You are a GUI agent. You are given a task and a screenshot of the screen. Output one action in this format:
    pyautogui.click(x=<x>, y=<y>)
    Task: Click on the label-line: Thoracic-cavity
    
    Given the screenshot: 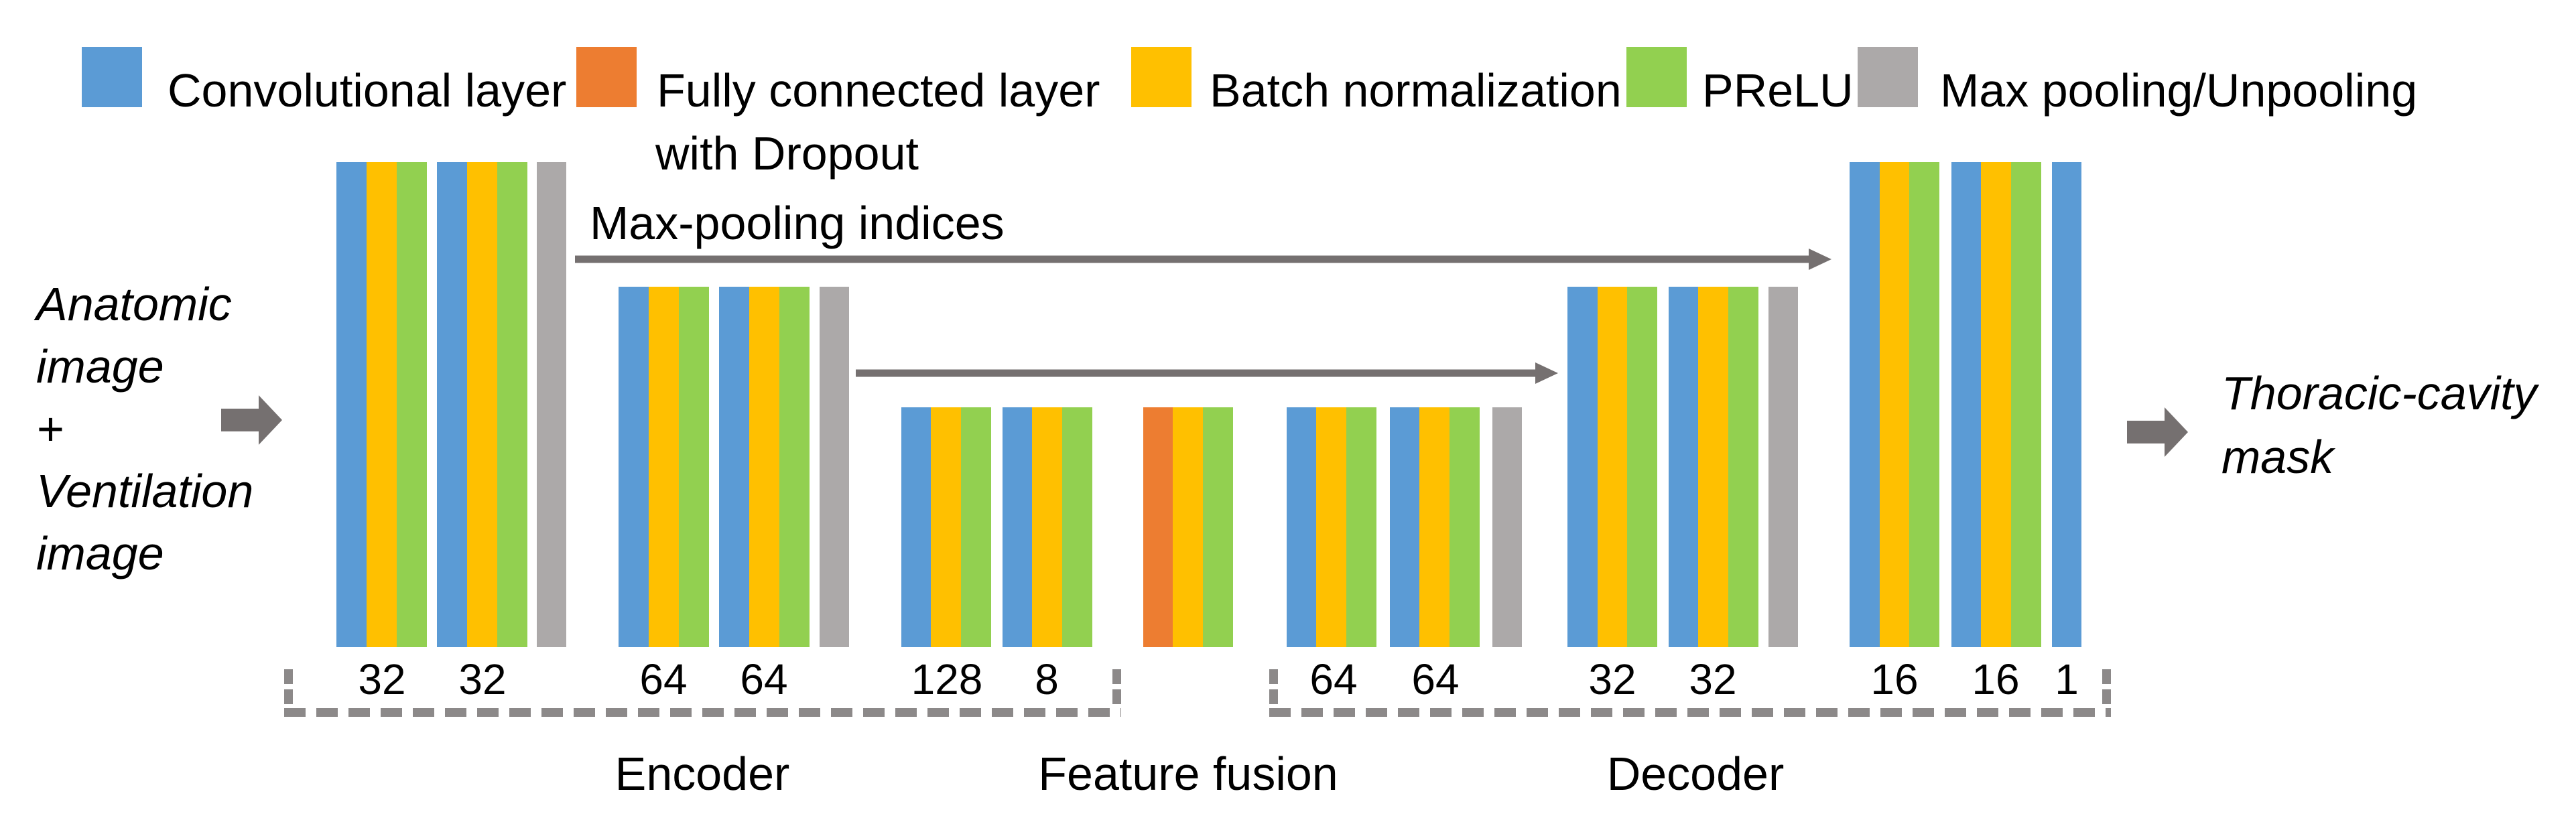 What is the action you would take?
    pyautogui.click(x=2379, y=393)
    